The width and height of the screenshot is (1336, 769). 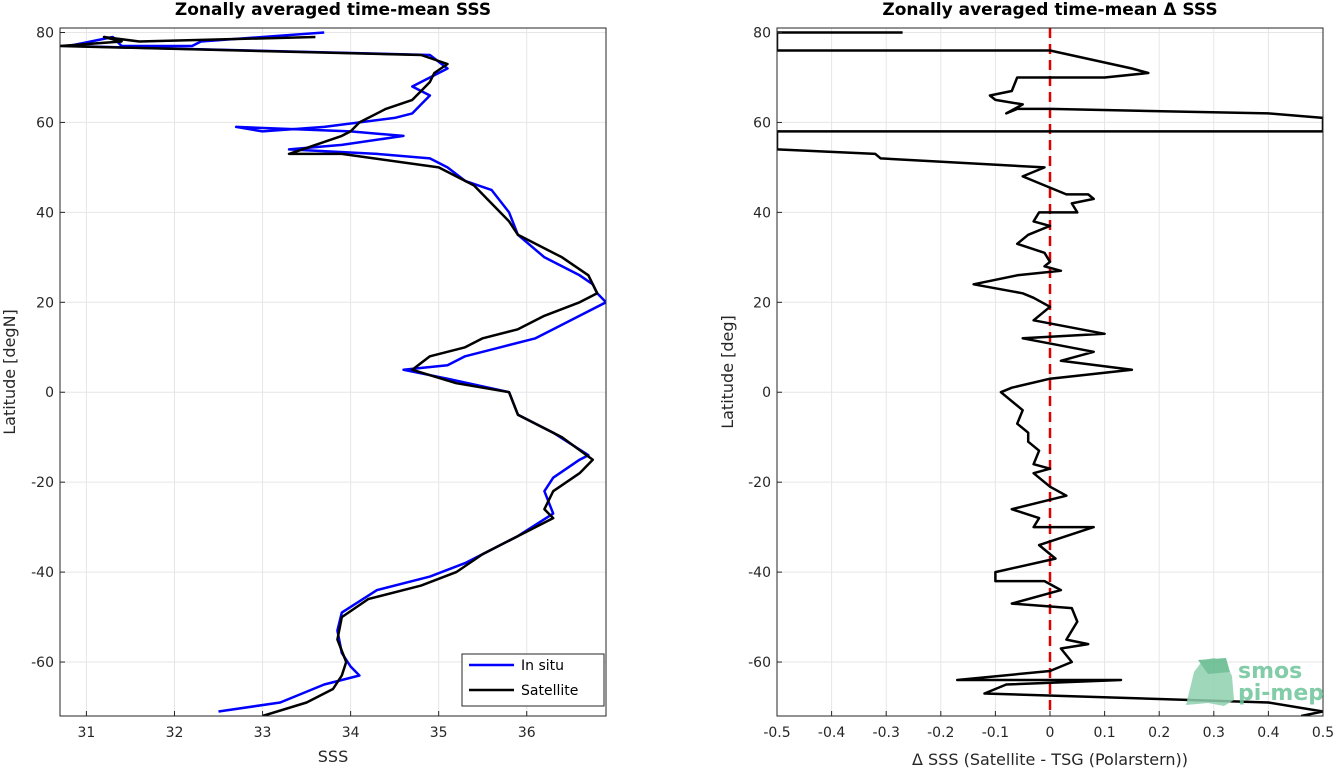 What do you see at coordinates (1050, 759) in the screenshot?
I see `right-x-axis-label: Δ SSS (Satellite - TSG (Polarstern))` at bounding box center [1050, 759].